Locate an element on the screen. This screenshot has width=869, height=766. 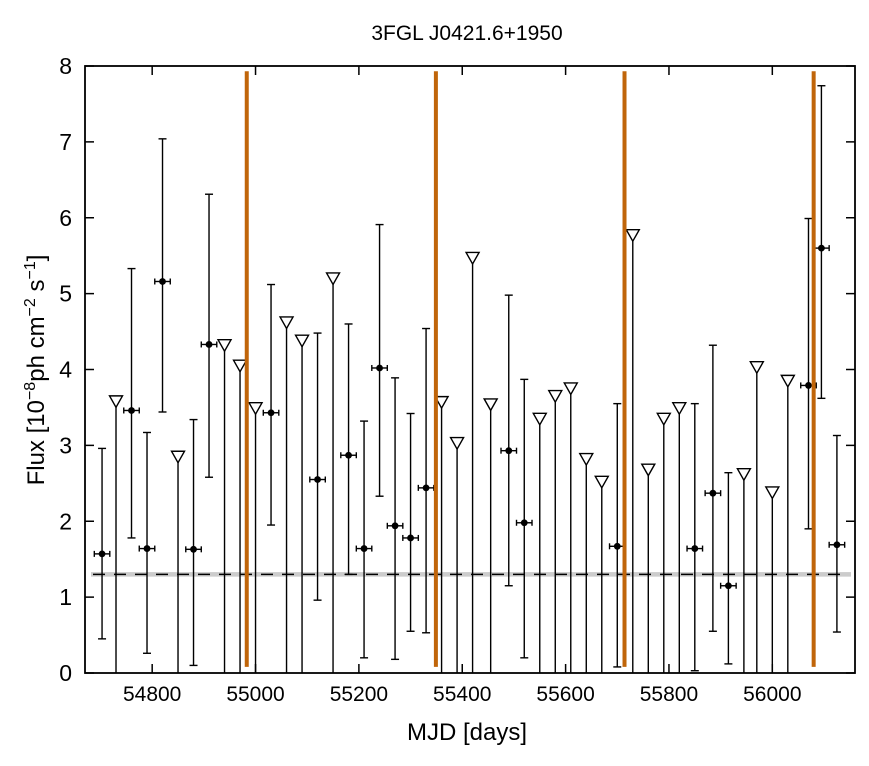
y-tick-label: 5 is located at coordinates (65, 294).